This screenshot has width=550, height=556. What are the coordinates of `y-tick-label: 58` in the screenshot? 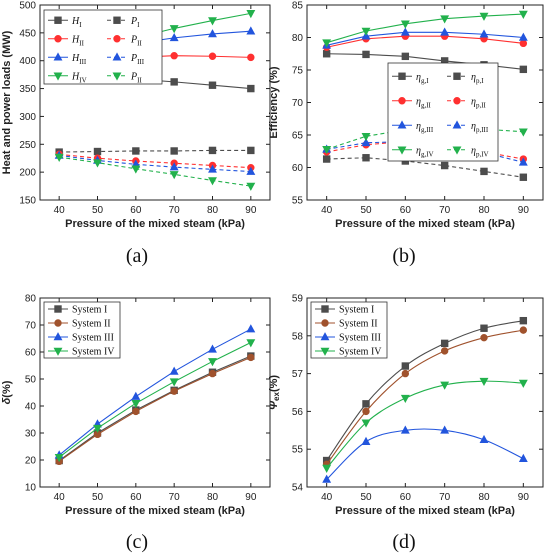 It's located at (298, 336).